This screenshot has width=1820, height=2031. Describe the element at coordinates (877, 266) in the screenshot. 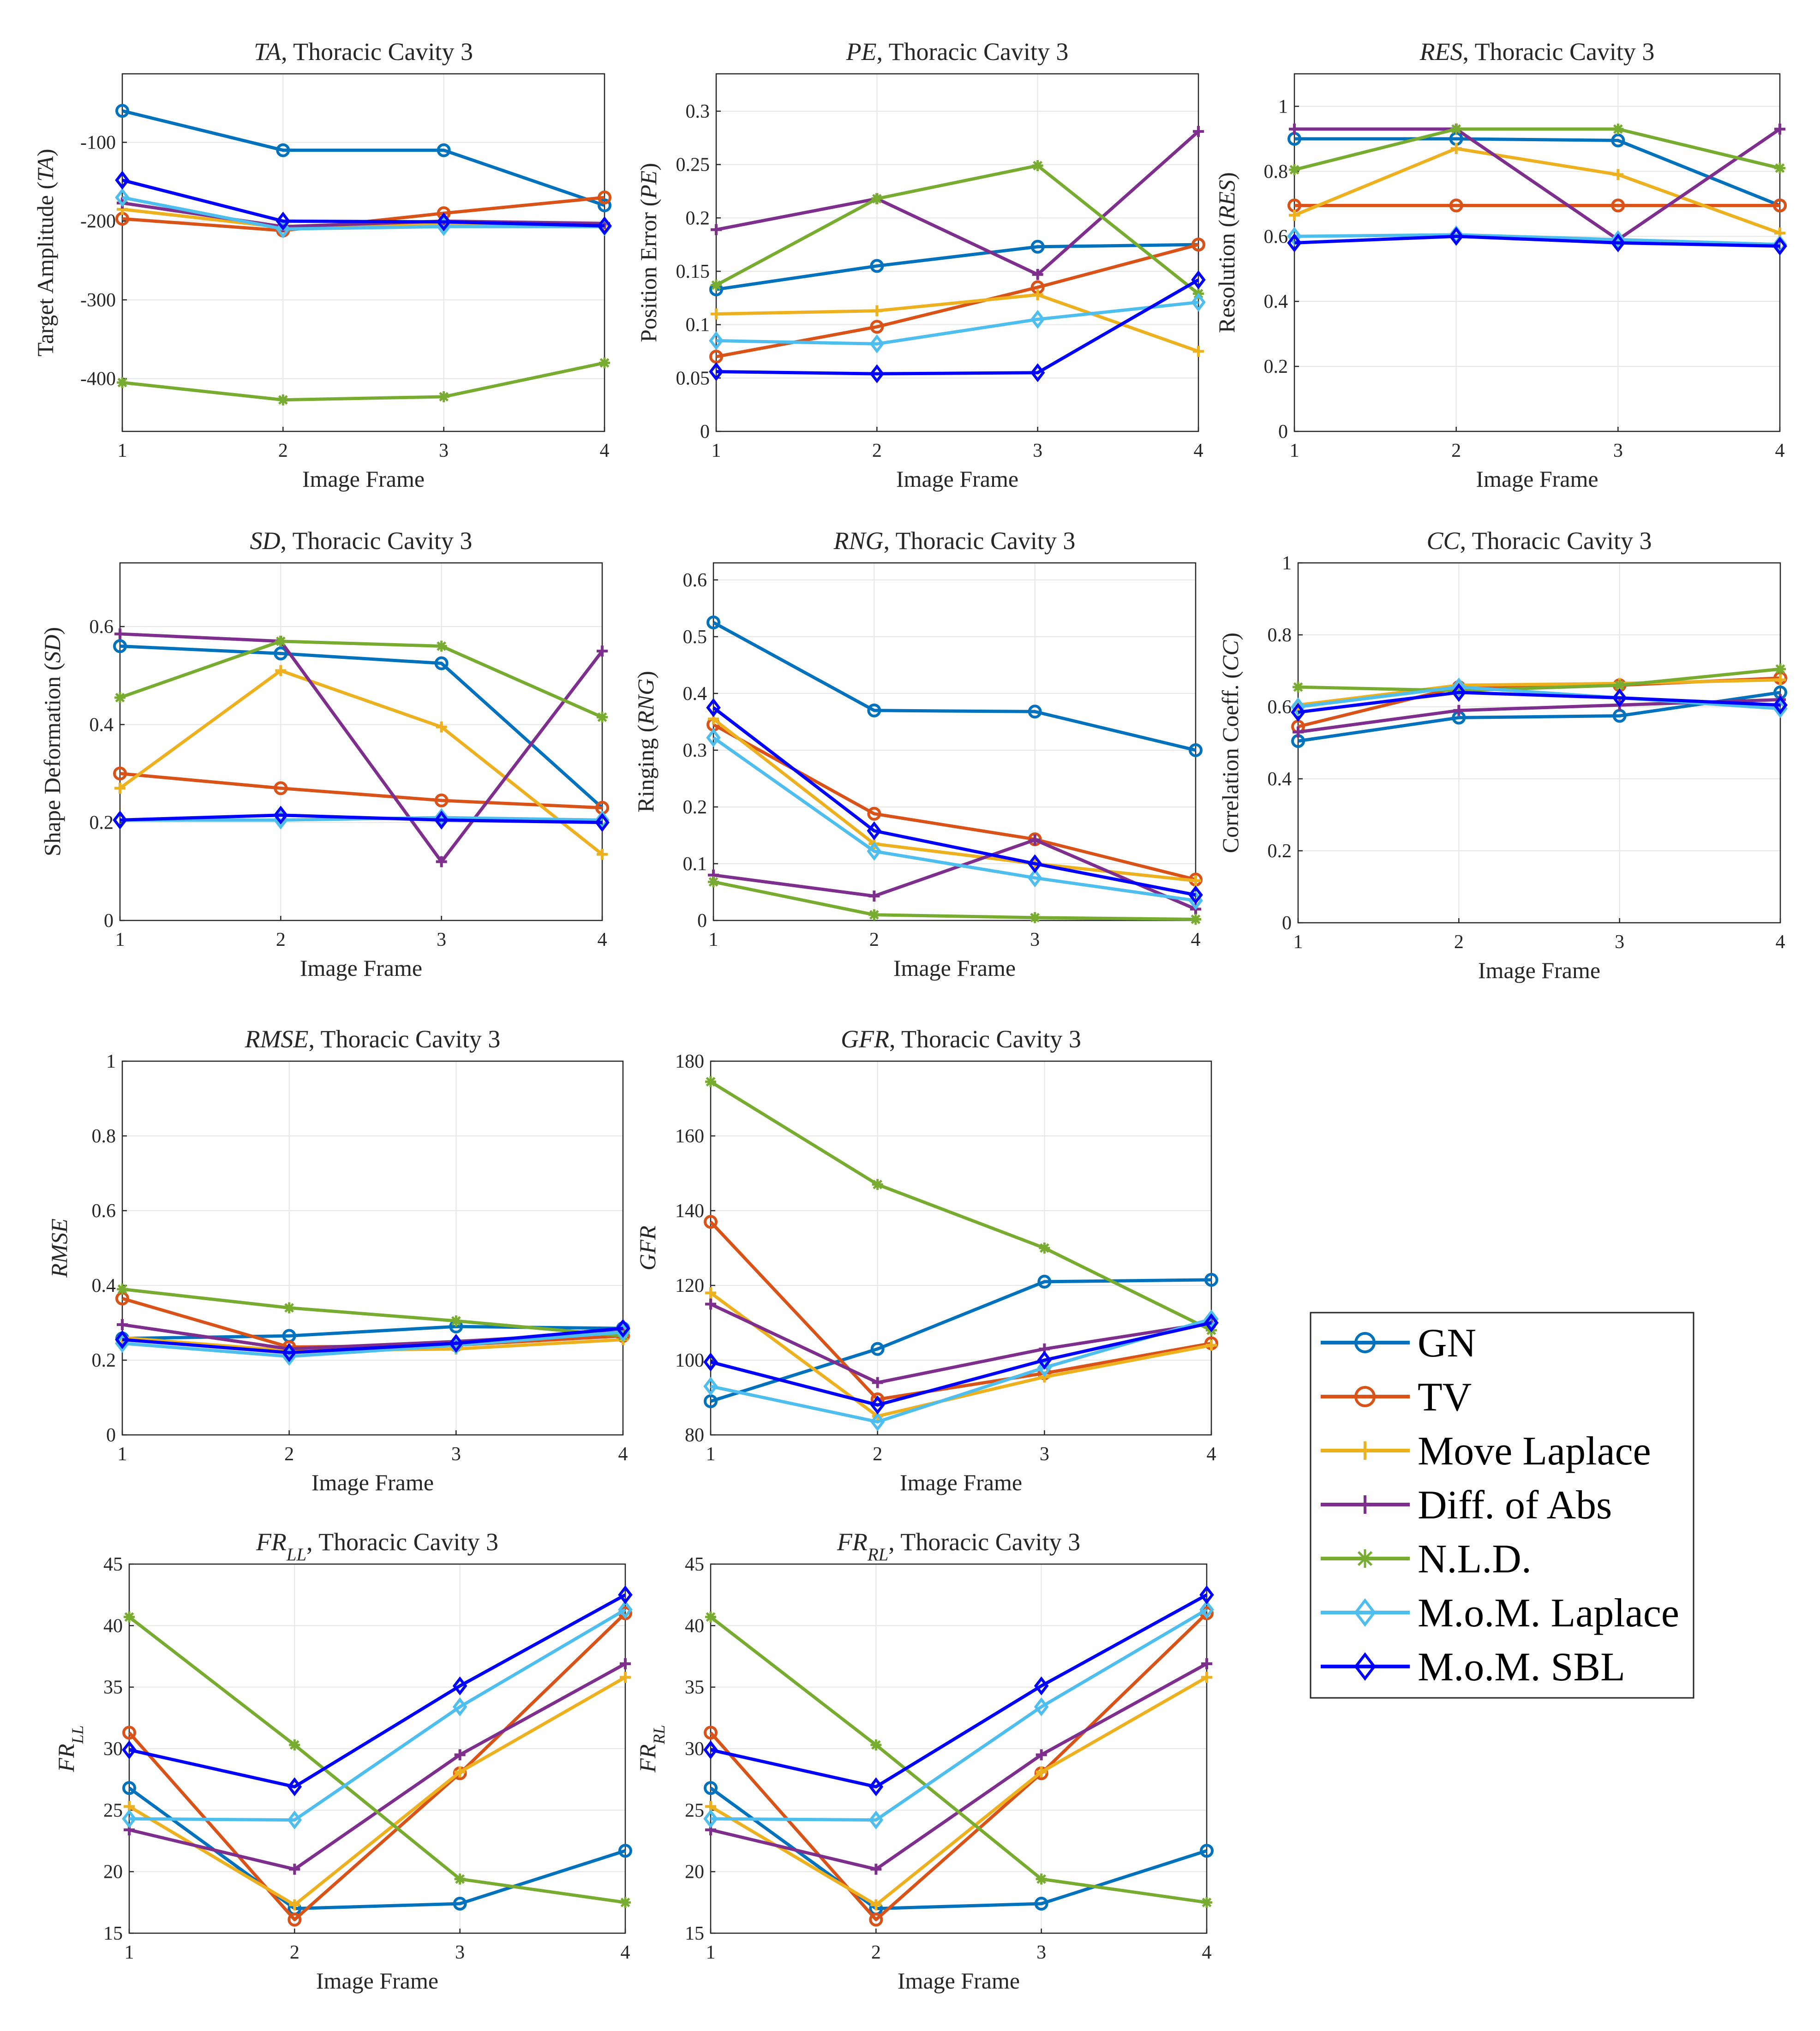

I see `data-point-gn: GN: 0.155` at that location.